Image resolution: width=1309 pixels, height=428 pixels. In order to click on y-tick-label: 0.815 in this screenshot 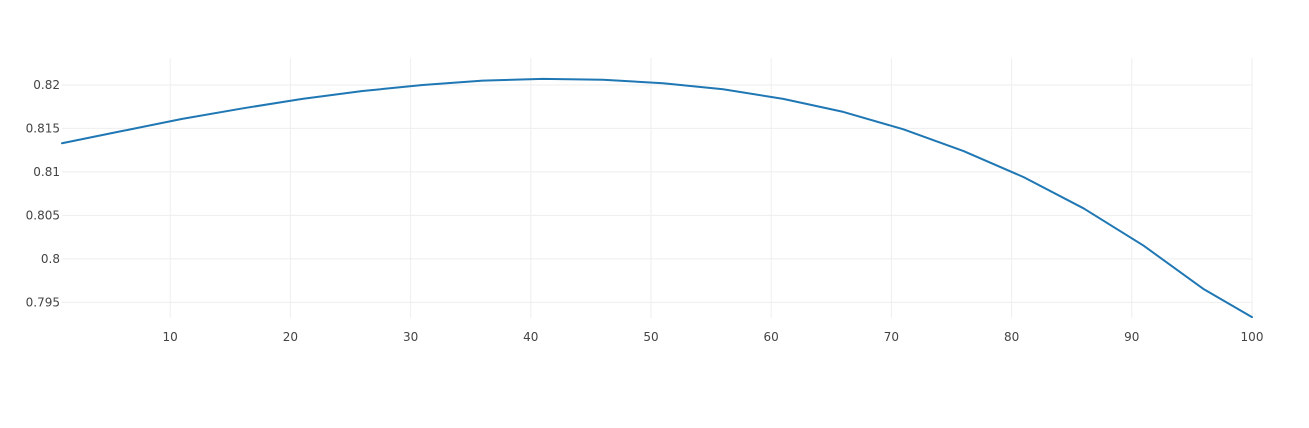, I will do `click(43, 128)`.